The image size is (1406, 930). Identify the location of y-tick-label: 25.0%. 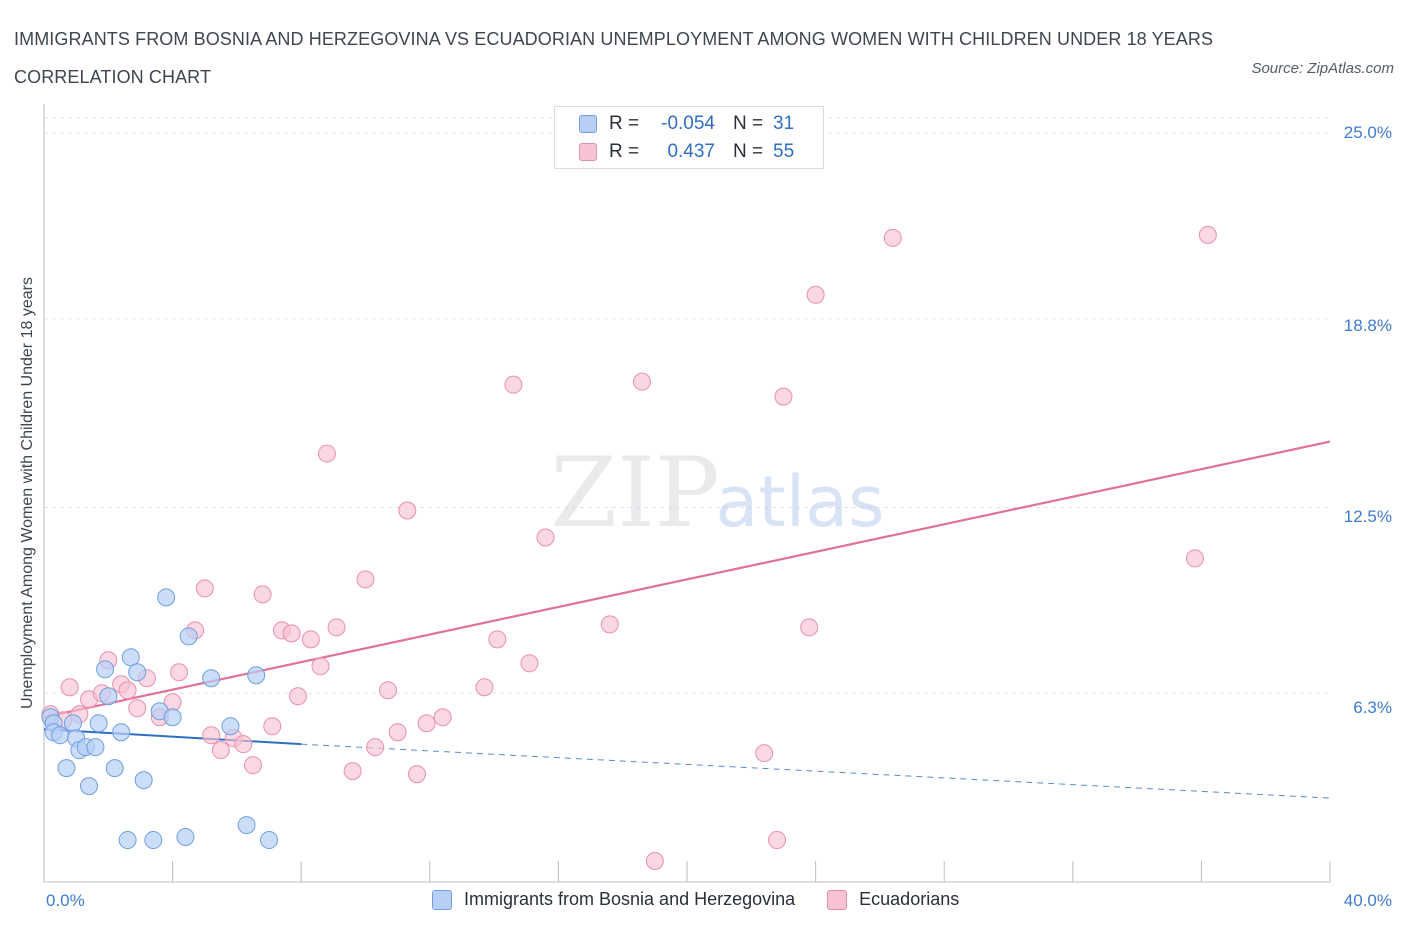
(1367, 132).